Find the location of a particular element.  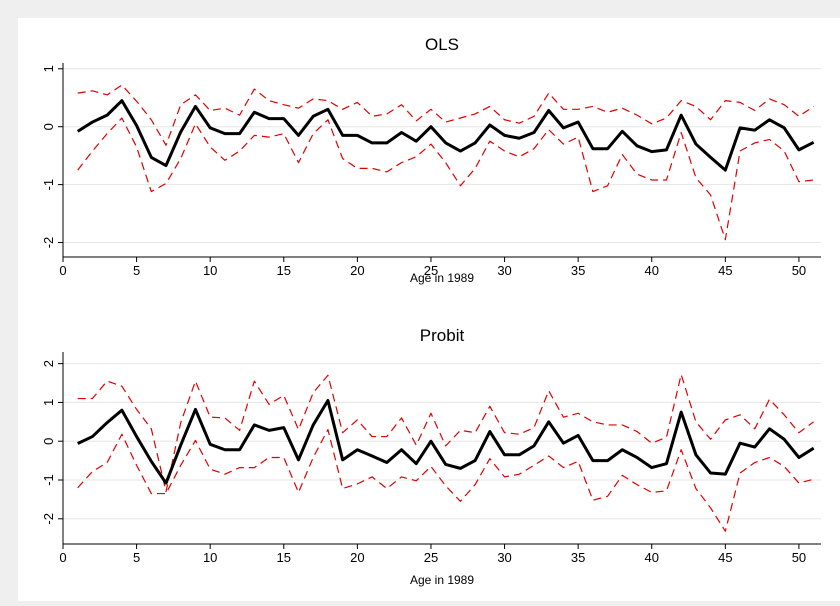

y-tick-label: 2 is located at coordinates (48, 363).